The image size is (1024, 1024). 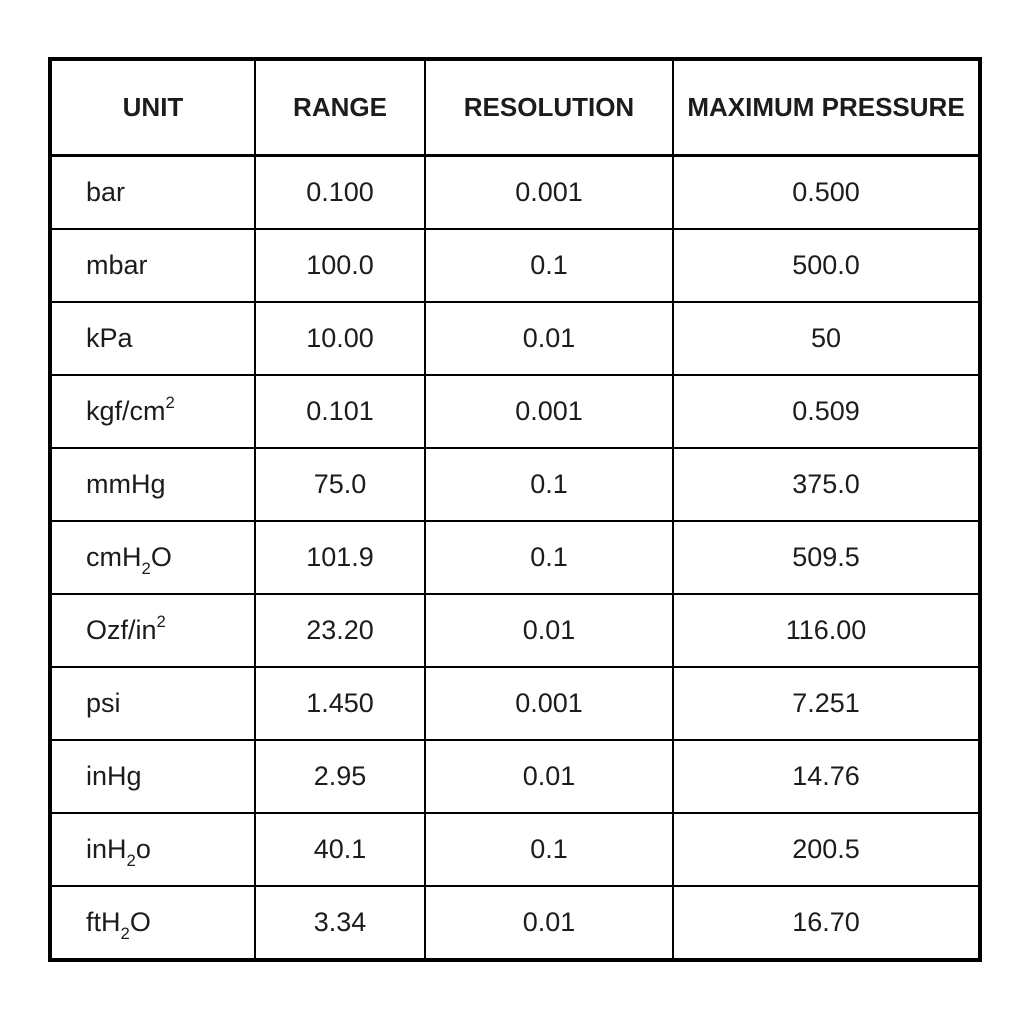 I want to click on range-cell: 23.20, so click(x=340, y=630).